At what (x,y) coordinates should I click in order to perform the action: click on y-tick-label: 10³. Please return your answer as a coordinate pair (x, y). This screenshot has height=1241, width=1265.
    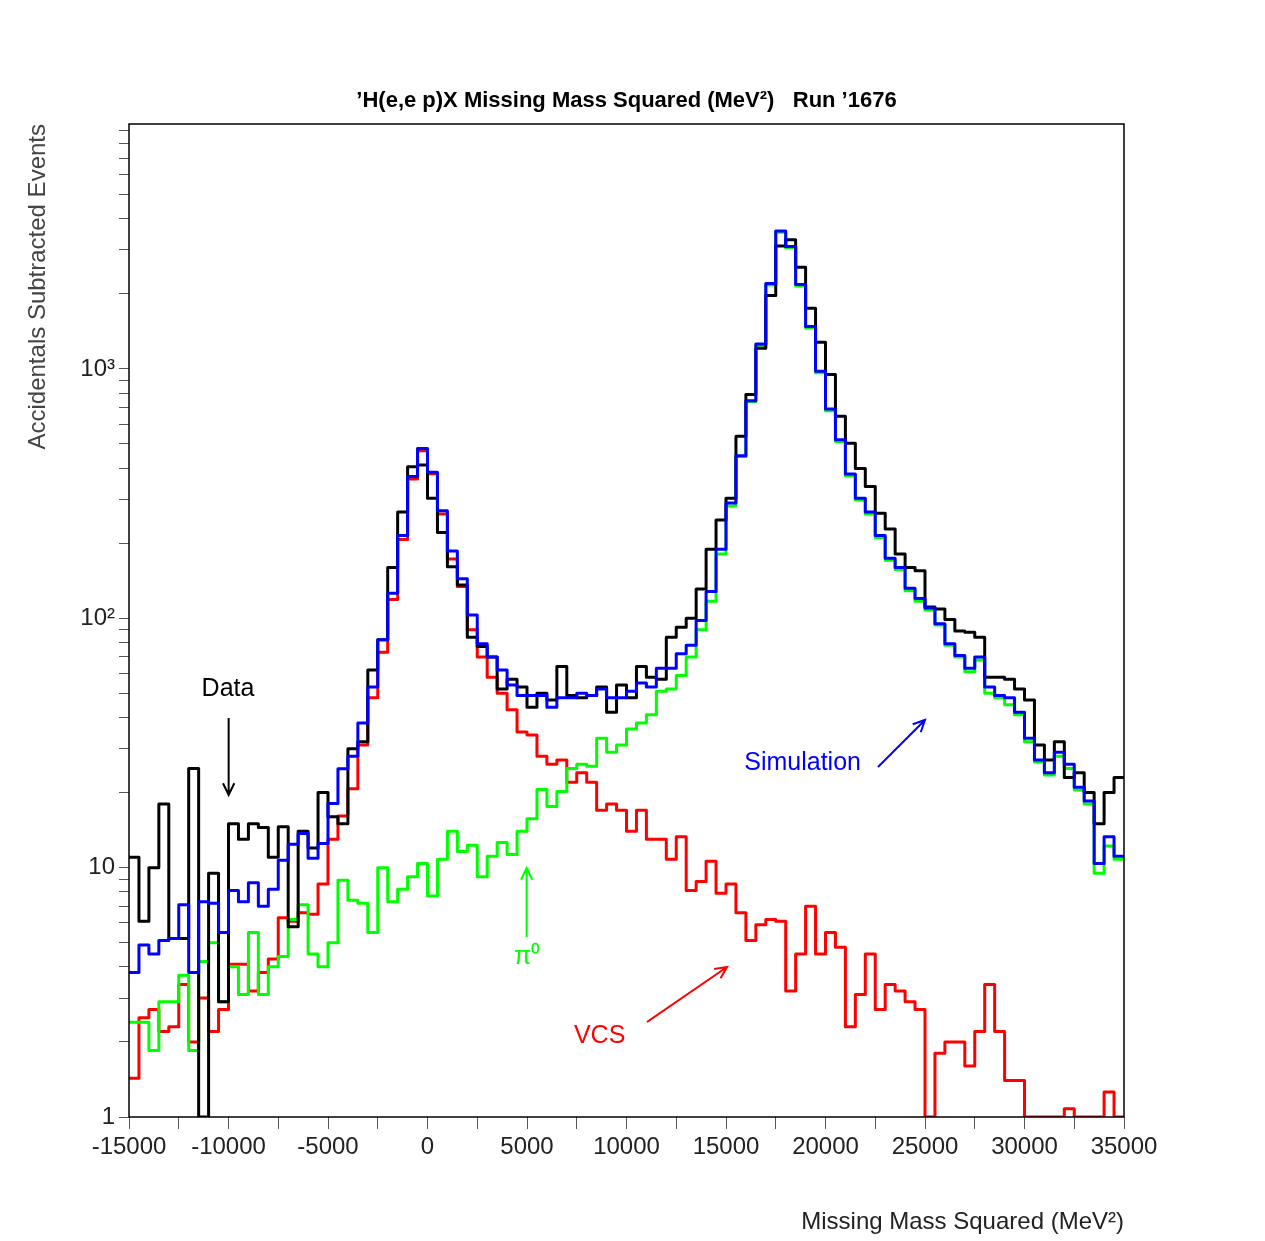
    Looking at the image, I should click on (98, 367).